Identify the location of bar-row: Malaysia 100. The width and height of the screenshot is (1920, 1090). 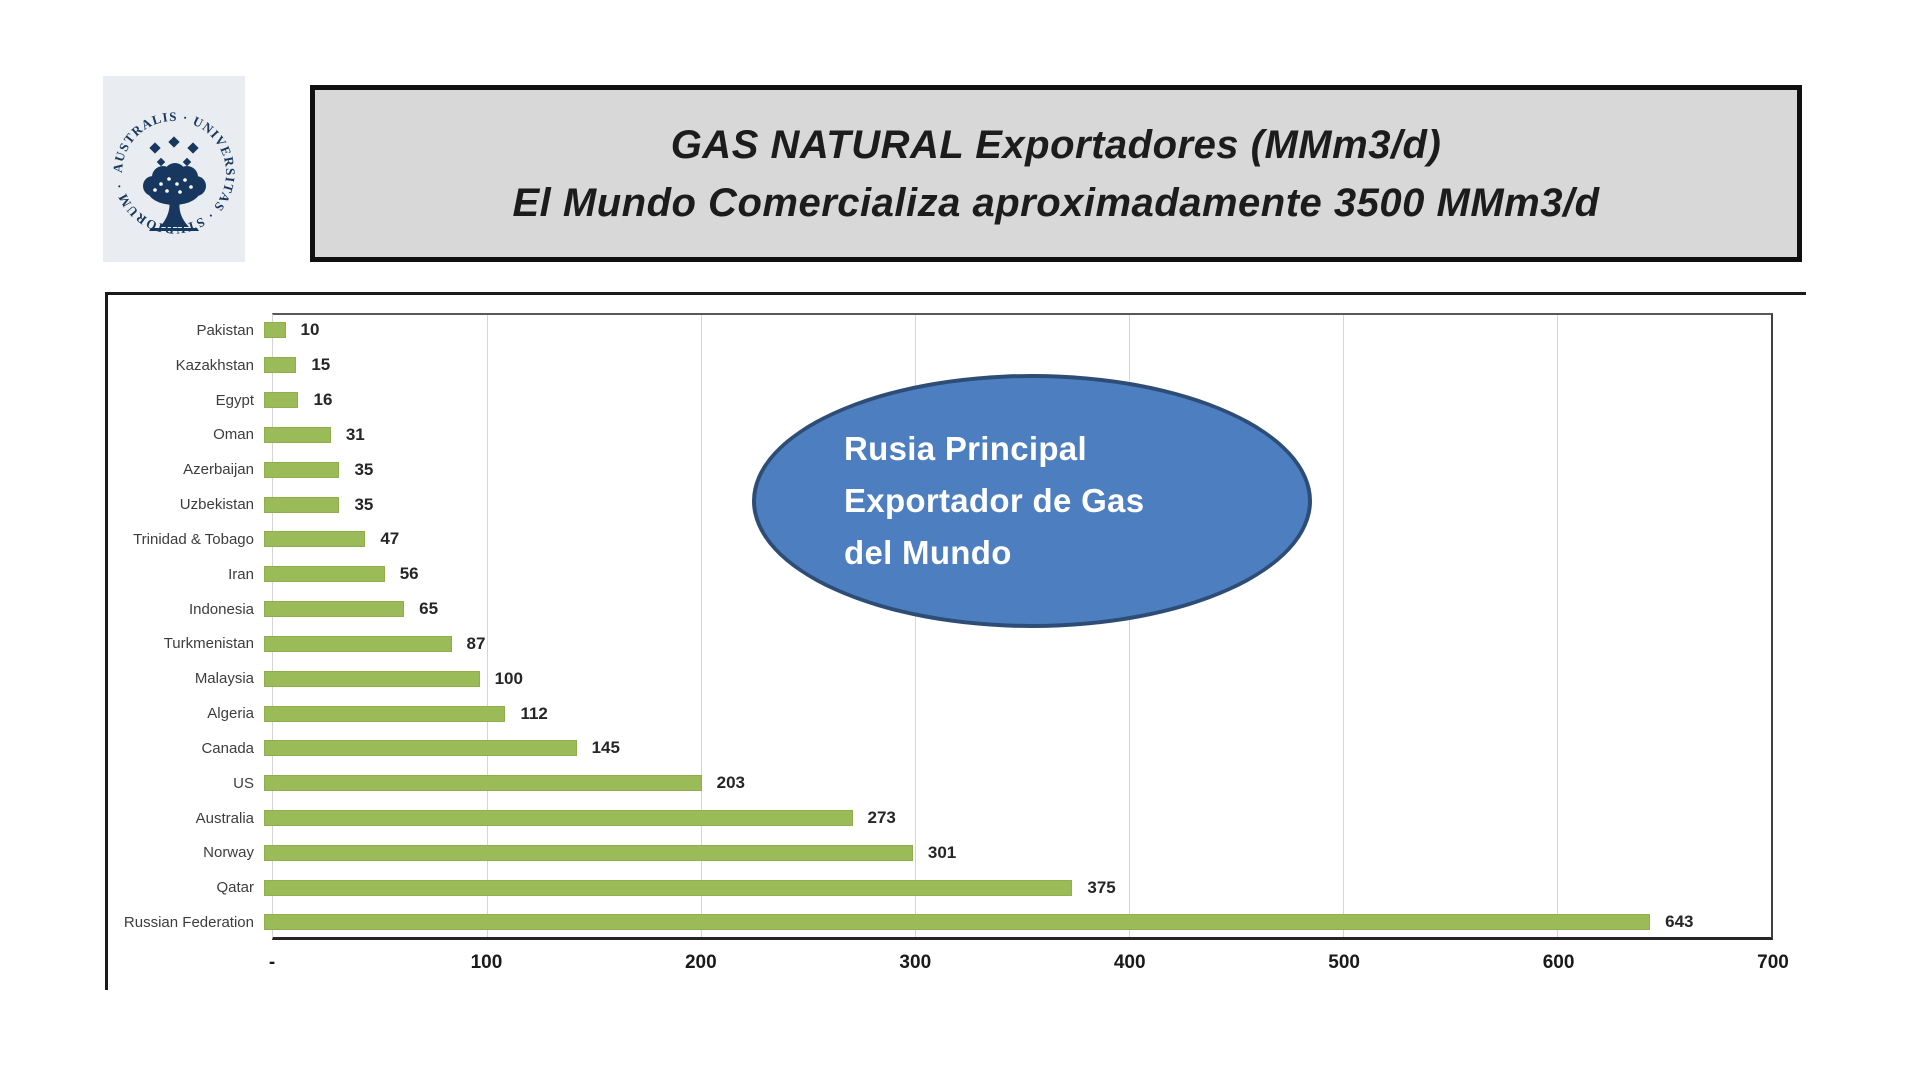
(936, 678).